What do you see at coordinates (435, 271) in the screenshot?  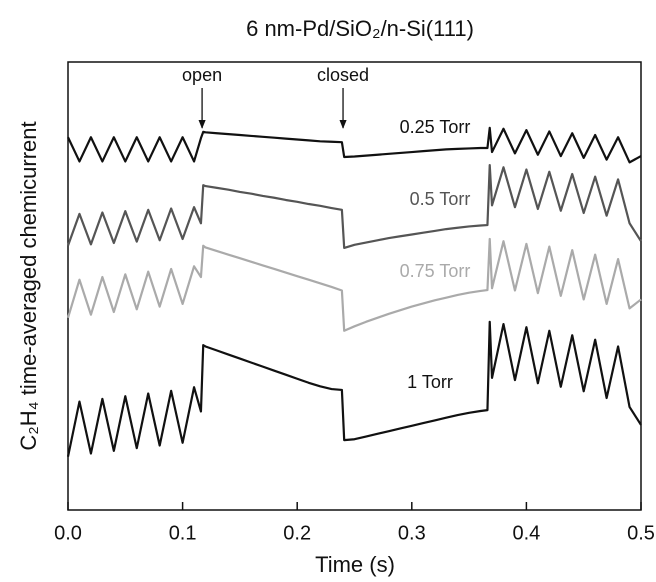 I see `series-label: 0.75 Torr` at bounding box center [435, 271].